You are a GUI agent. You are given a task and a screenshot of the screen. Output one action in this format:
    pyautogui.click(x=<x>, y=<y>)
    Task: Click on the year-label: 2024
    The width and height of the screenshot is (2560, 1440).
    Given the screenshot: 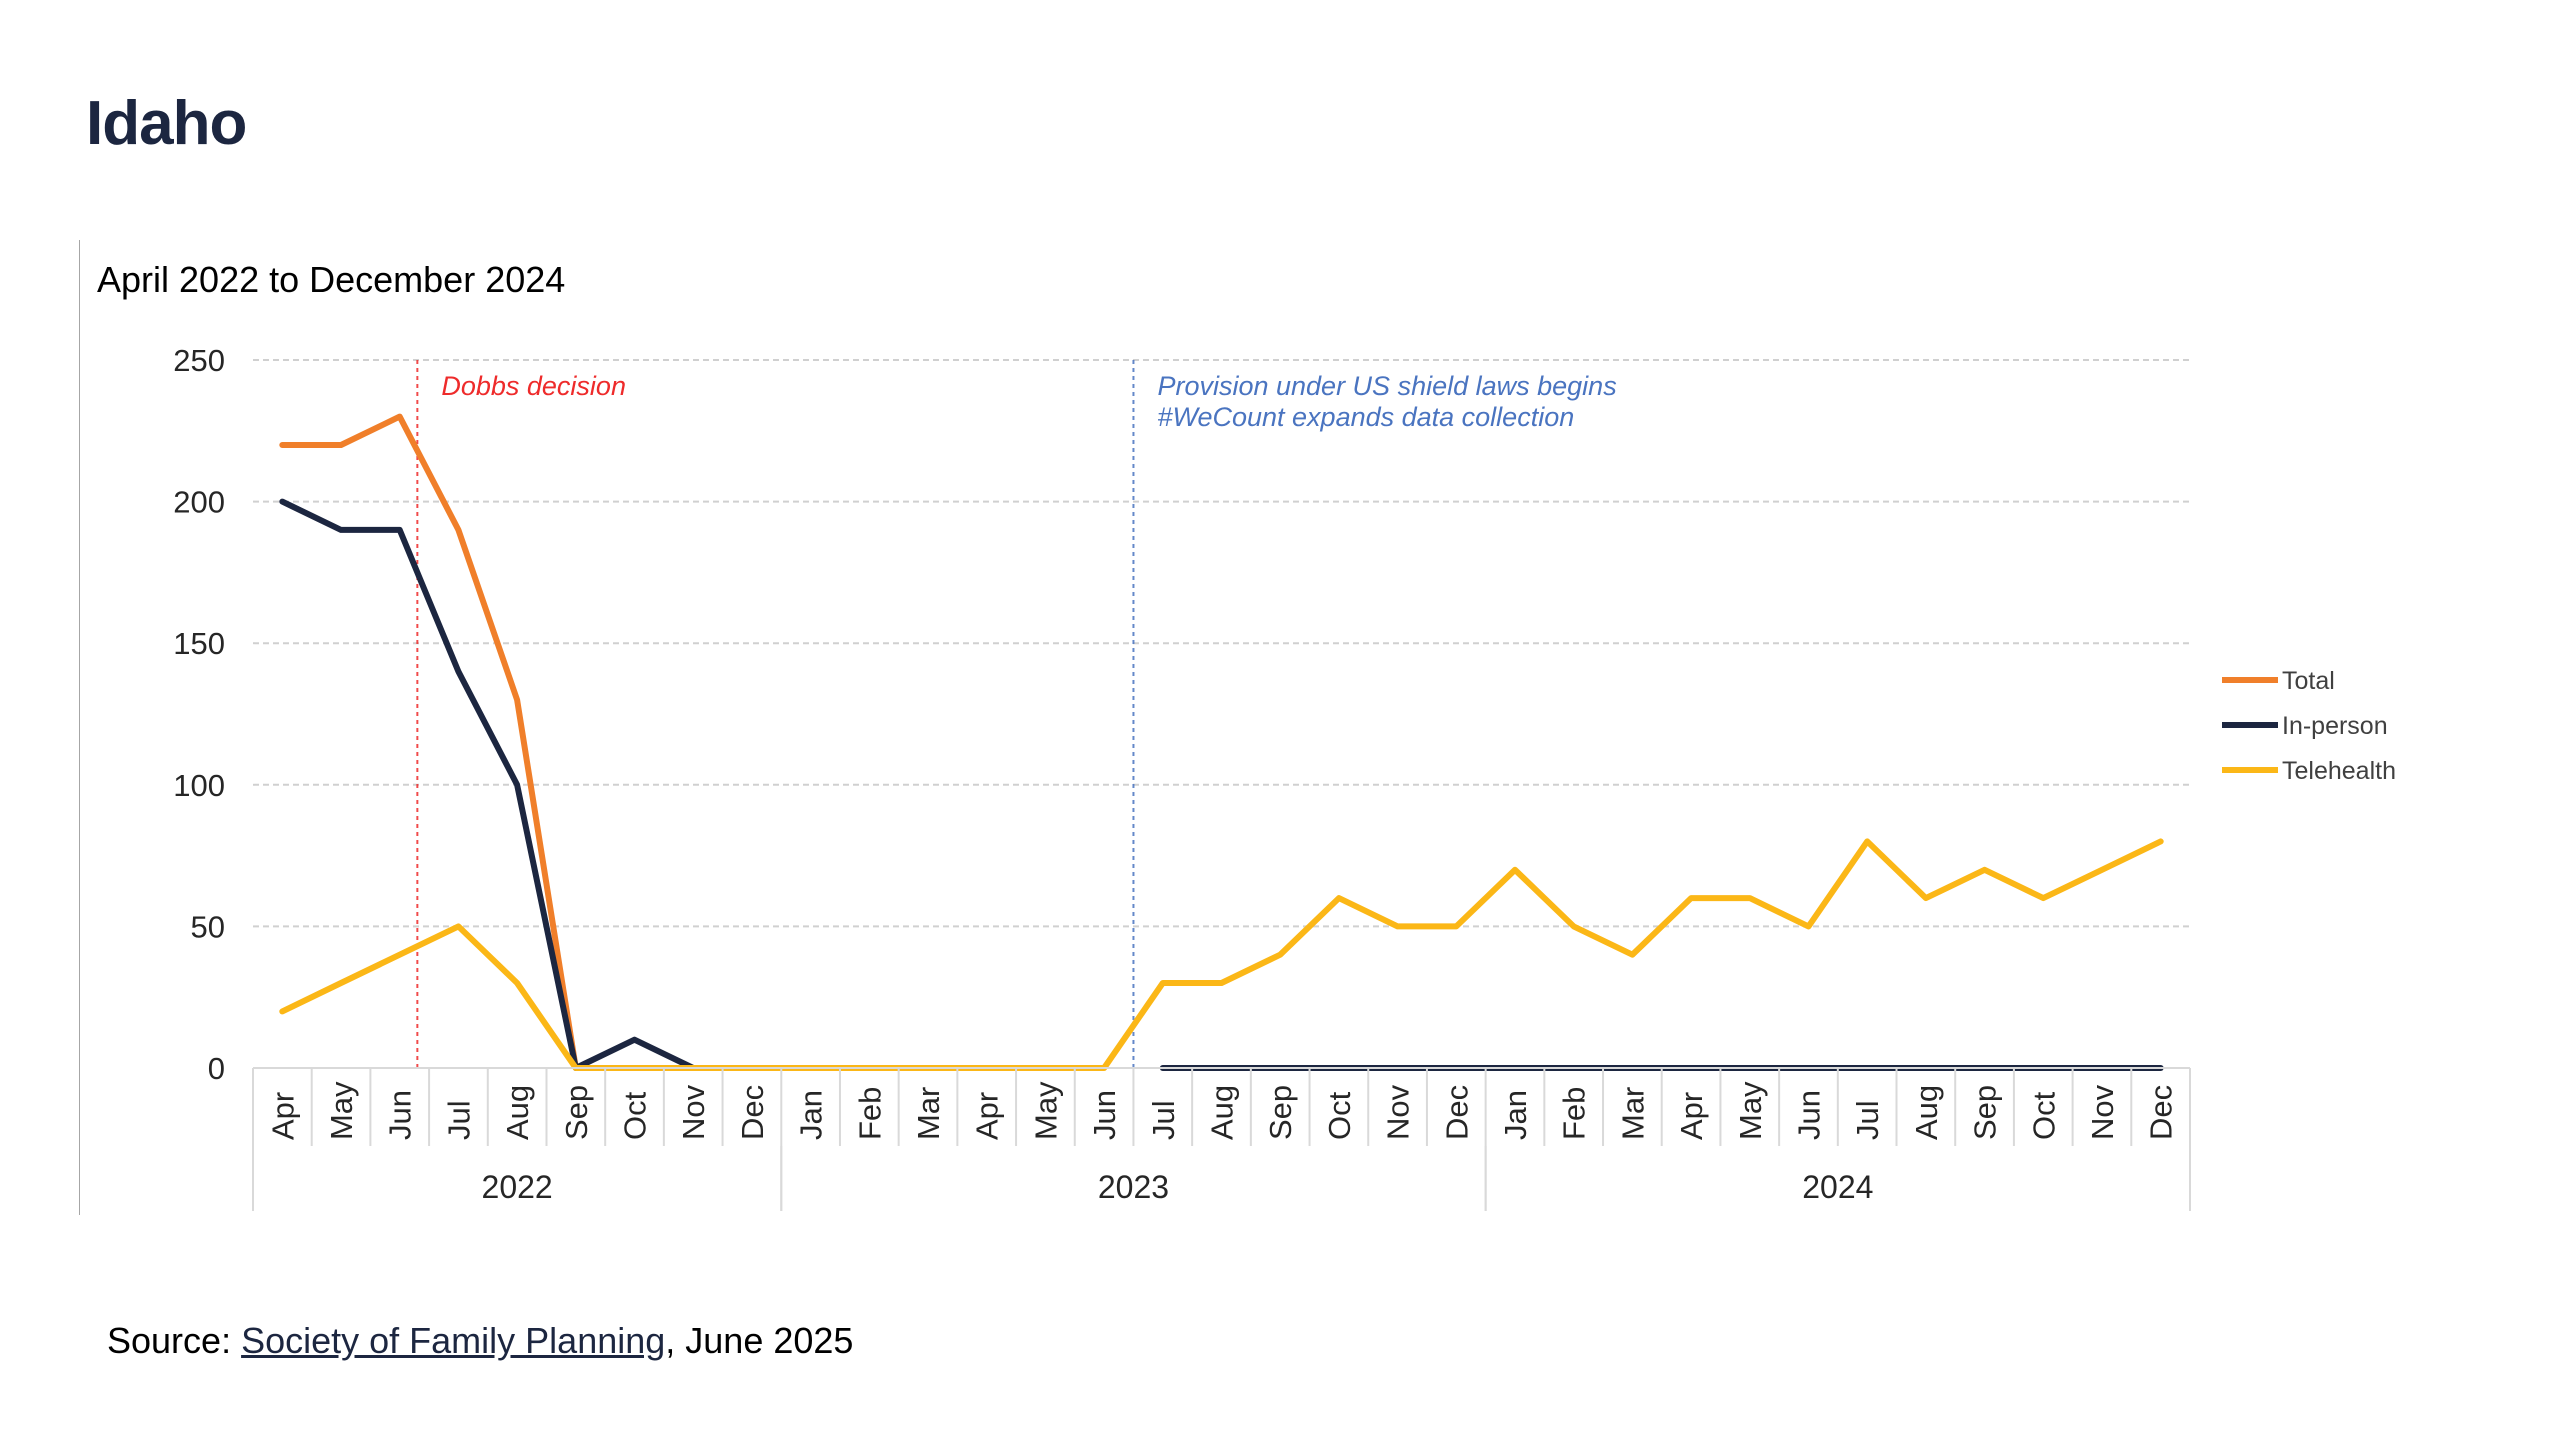 What is the action you would take?
    pyautogui.click(x=1837, y=1187)
    